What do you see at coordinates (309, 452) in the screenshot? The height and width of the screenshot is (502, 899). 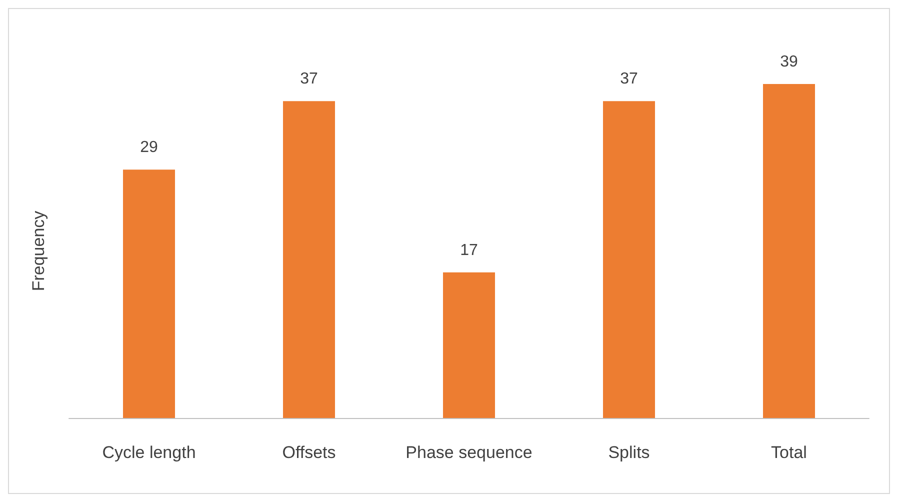 I see `x-tick-label: Offsets` at bounding box center [309, 452].